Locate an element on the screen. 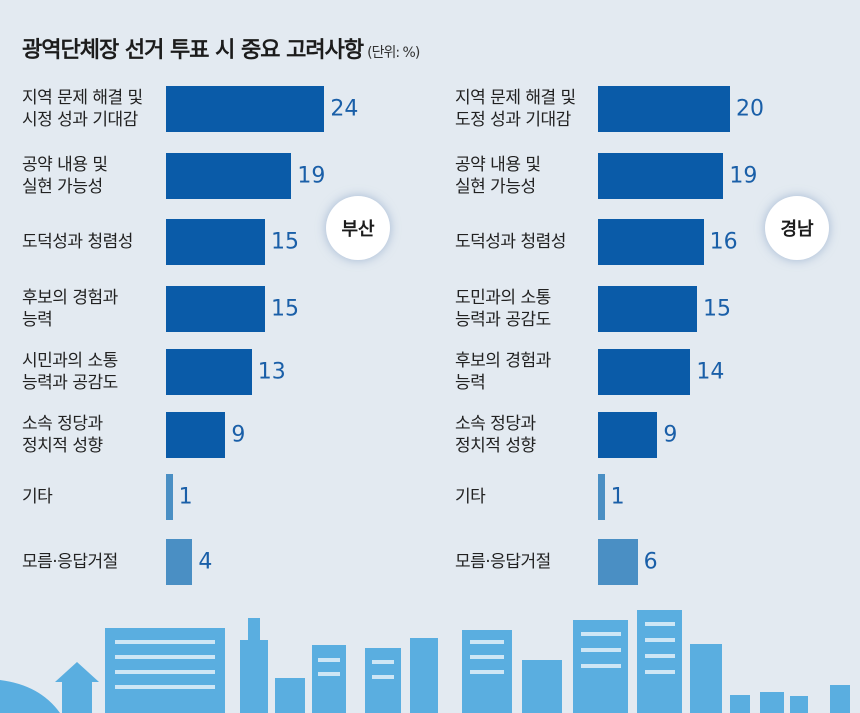 Image resolution: width=860 pixels, height=713 pixels. region-badge: 경남 is located at coordinates (797, 228).